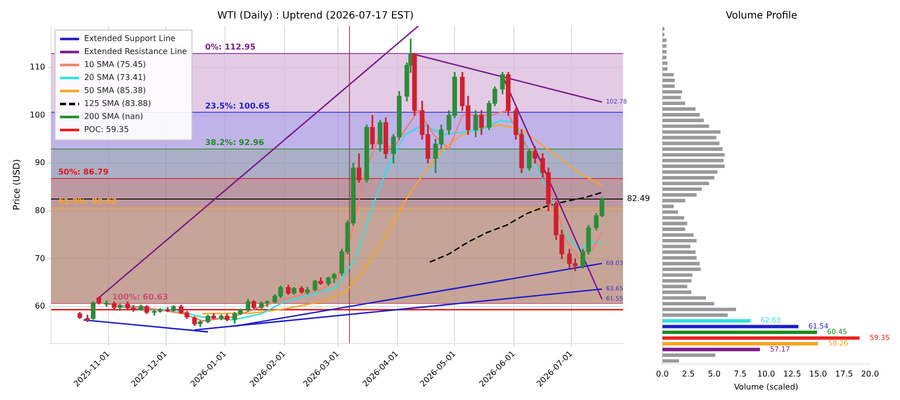 This screenshot has height=400, width=900. I want to click on y-tick-label: 110, so click(38, 67).